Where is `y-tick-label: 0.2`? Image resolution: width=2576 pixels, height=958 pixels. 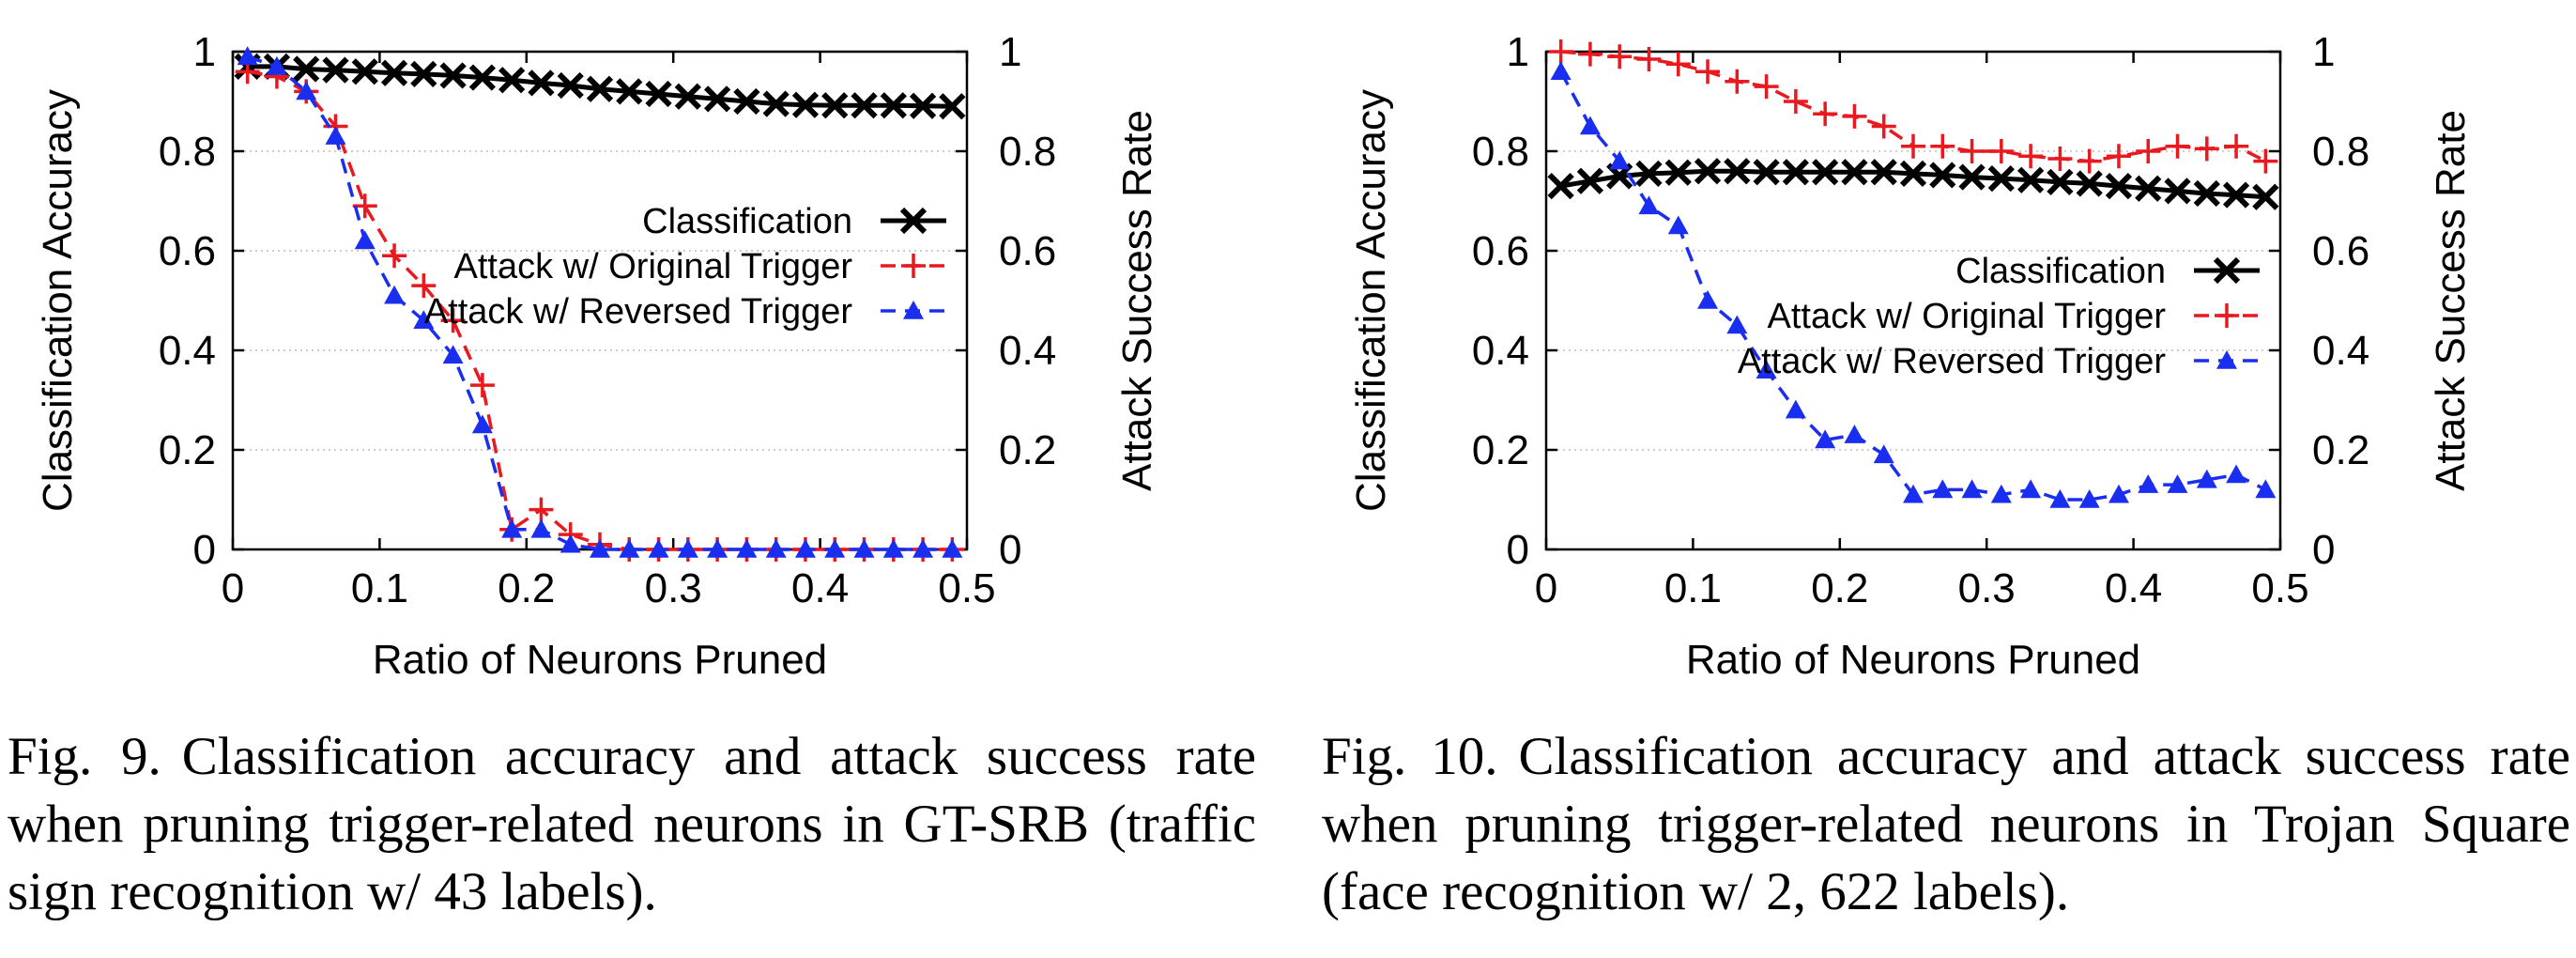
y-tick-label: 0.2 is located at coordinates (1501, 450).